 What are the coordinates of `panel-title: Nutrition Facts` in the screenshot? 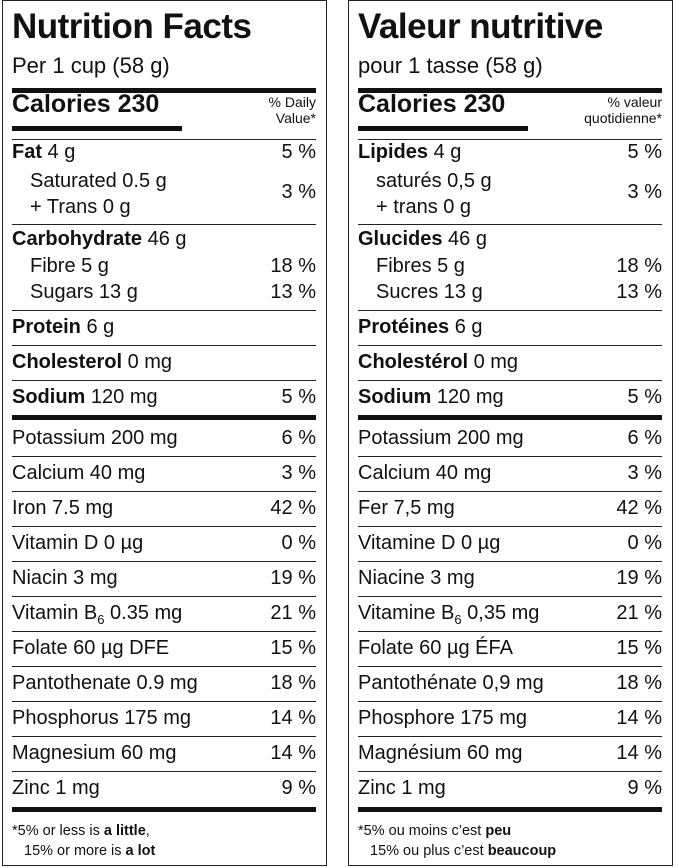 It's located at (132, 26).